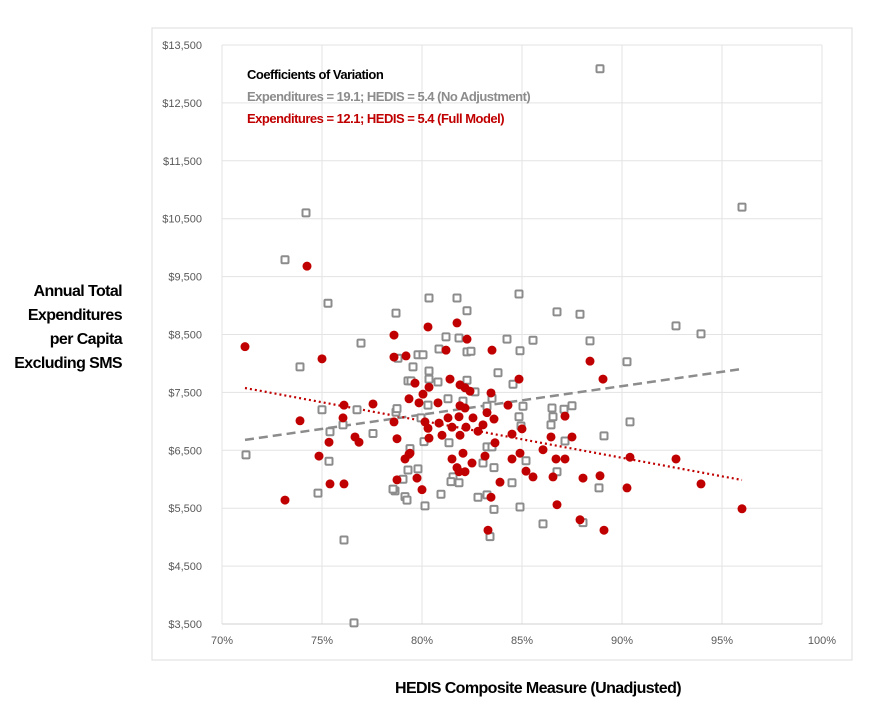 The image size is (876, 724). Describe the element at coordinates (315, 74) in the screenshot. I see `annotation-title: Coefficients of Variation` at that location.